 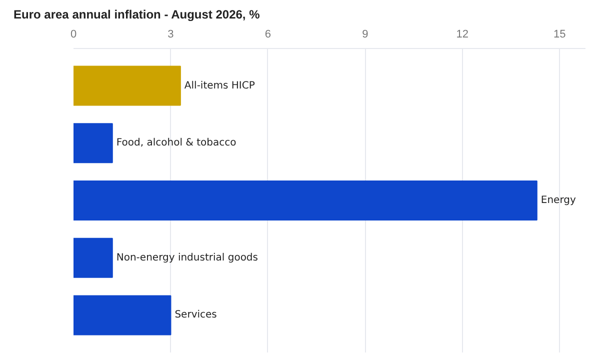 What do you see at coordinates (559, 34) in the screenshot?
I see `x-tick-label: 15` at bounding box center [559, 34].